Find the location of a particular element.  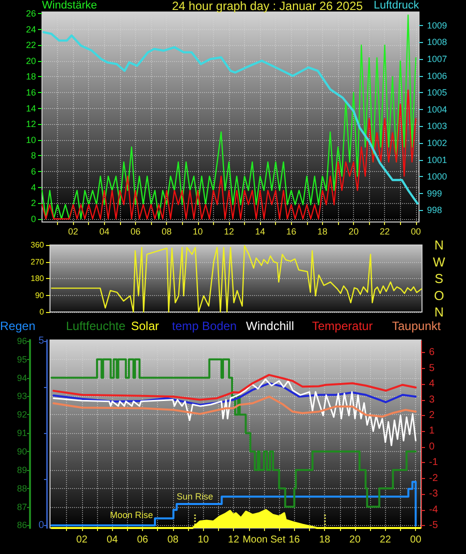

y2-tick-label: 1003 is located at coordinates (437, 126).